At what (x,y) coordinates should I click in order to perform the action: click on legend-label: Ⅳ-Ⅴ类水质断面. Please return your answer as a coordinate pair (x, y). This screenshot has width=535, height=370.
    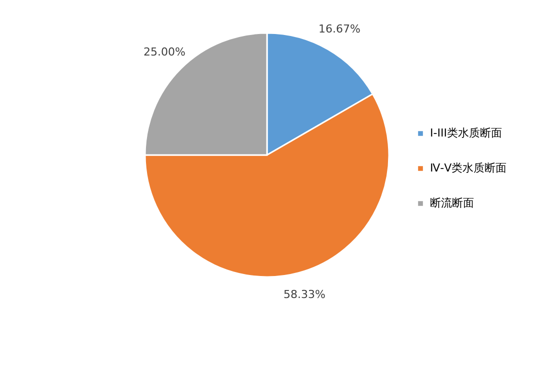
    Looking at the image, I should click on (468, 168).